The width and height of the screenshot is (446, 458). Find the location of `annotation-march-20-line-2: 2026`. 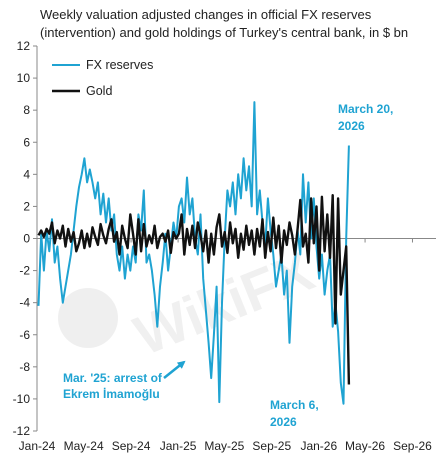

annotation-march-20-line-2: 2026 is located at coordinates (351, 126).